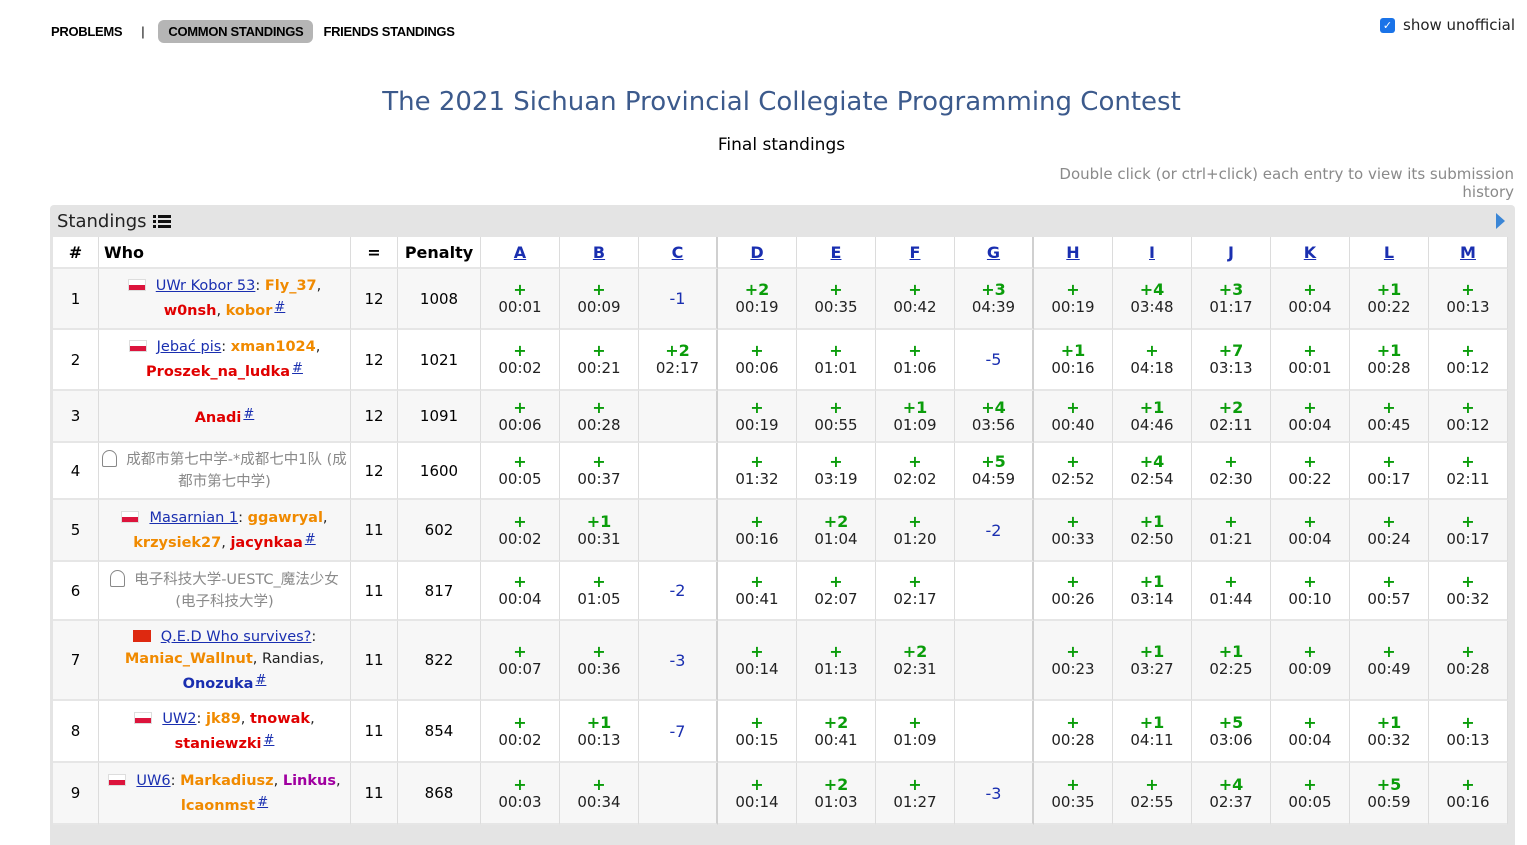 The image size is (1527, 845). Describe the element at coordinates (915, 732) in the screenshot. I see `problem-result-cell: +01:09` at that location.